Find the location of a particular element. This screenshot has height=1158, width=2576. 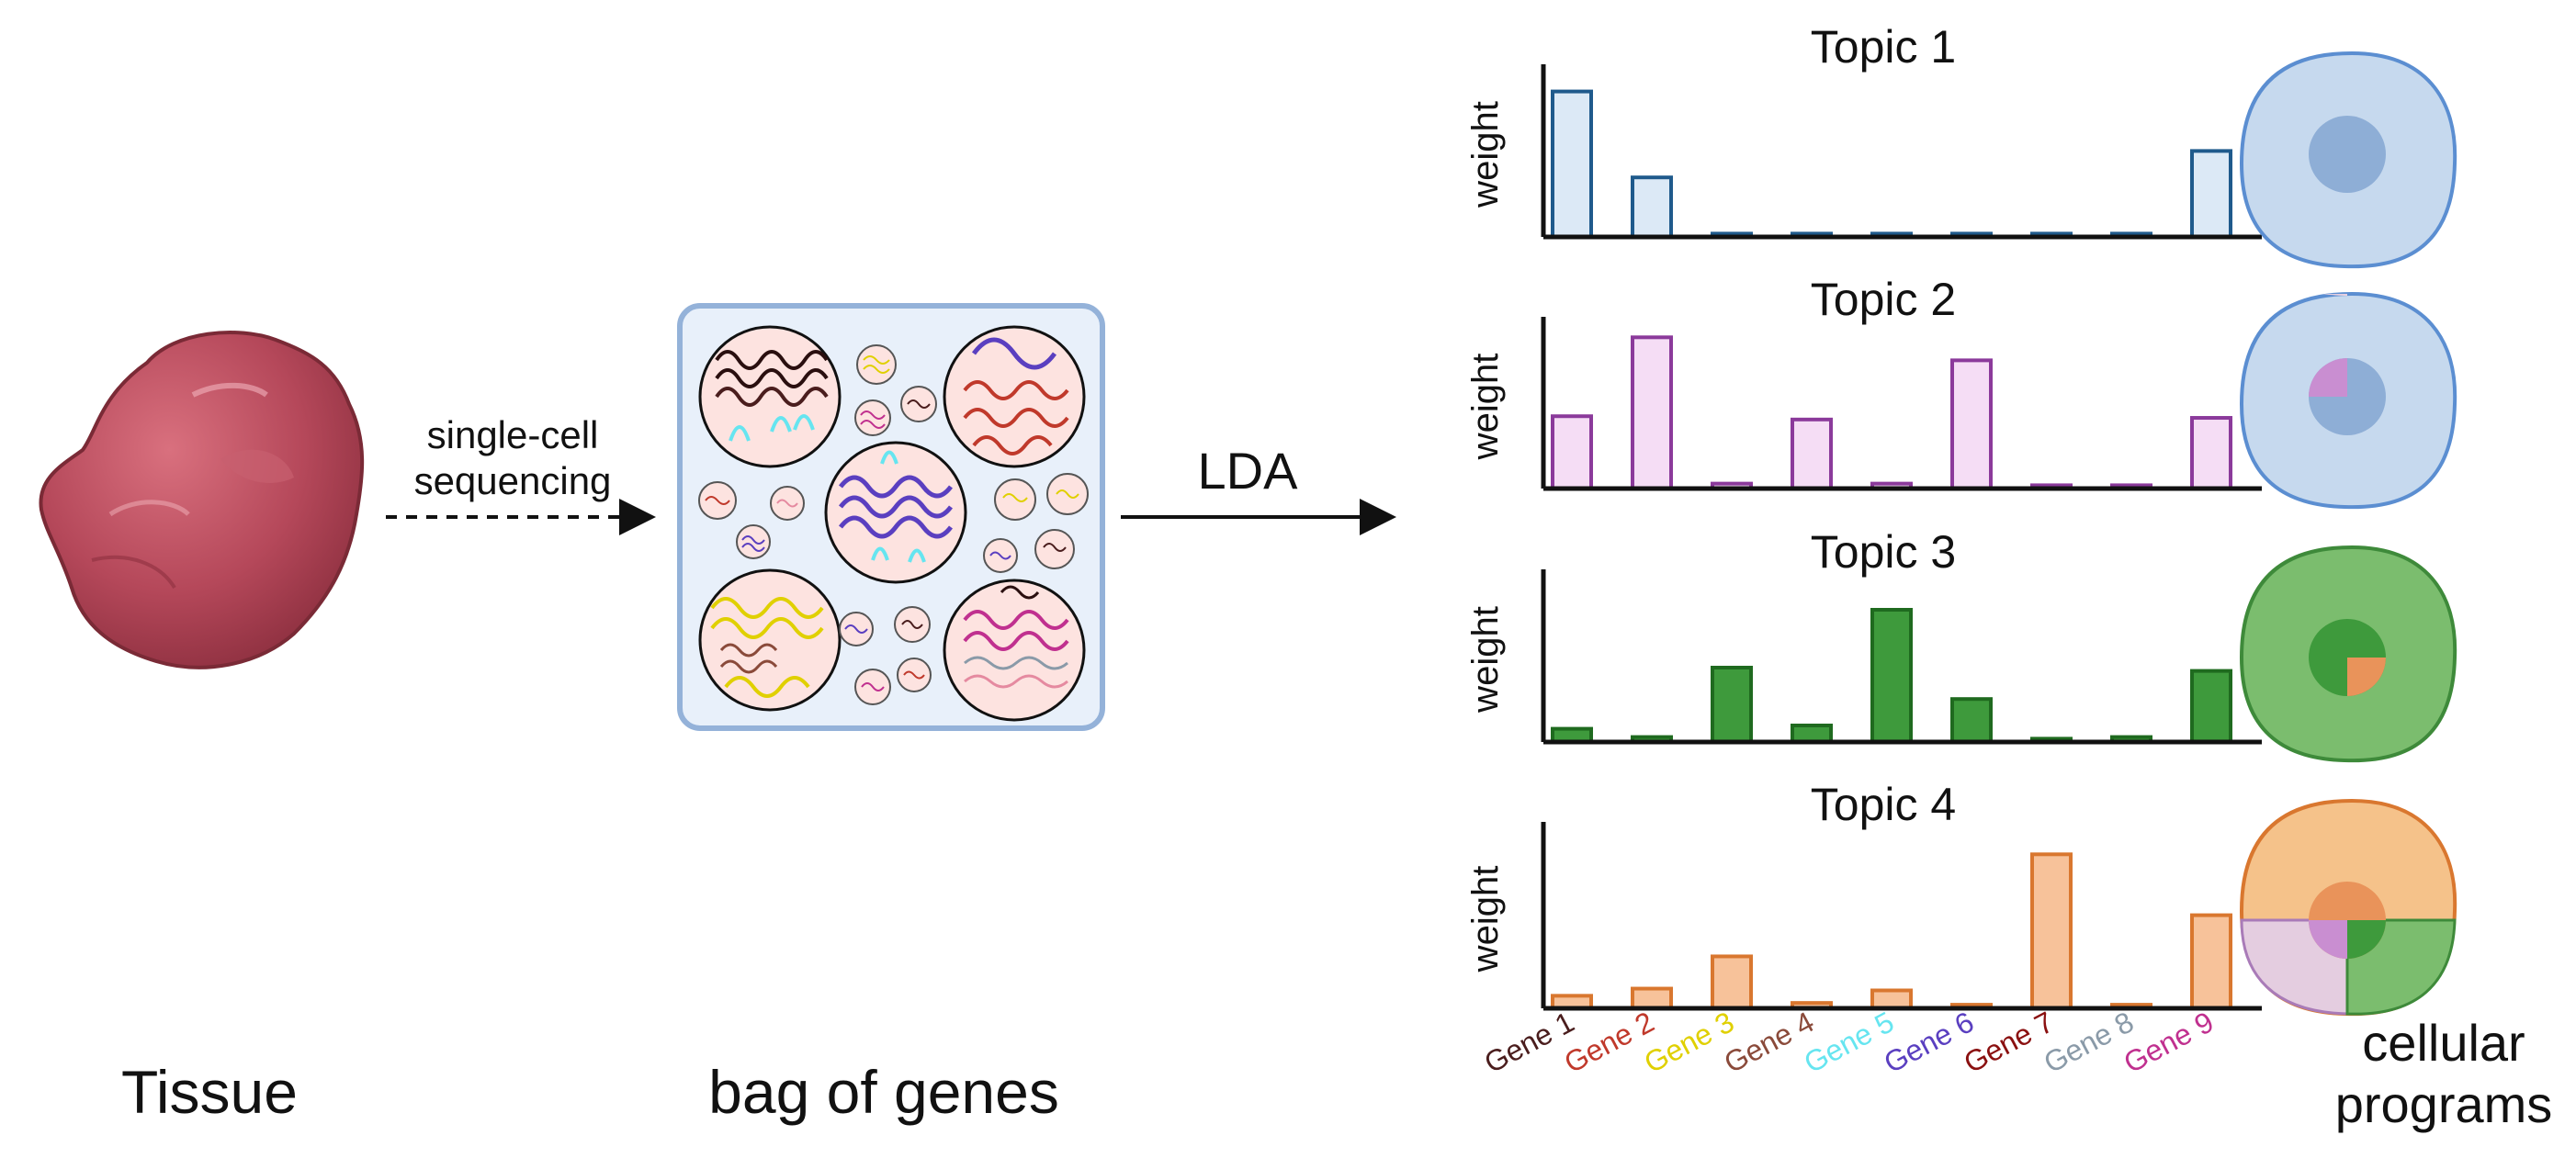

tissue-illustration is located at coordinates (202, 500).